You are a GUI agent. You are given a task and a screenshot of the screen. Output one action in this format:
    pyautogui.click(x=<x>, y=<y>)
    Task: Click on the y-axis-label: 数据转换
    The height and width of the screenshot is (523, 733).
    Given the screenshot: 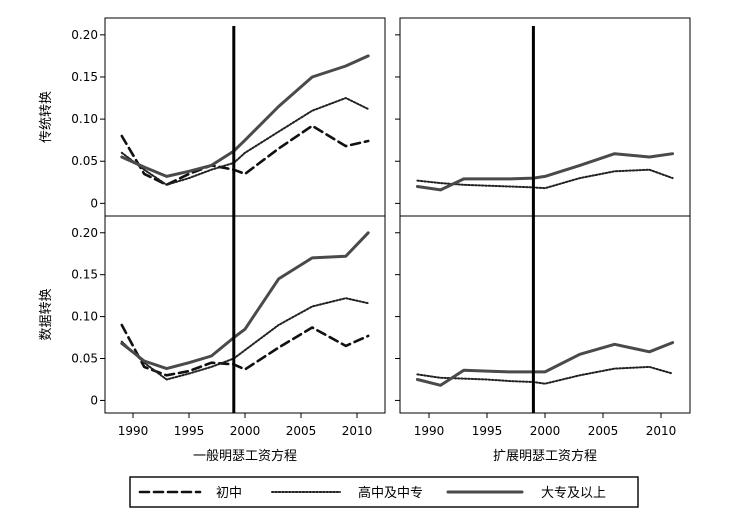 What is the action you would take?
    pyautogui.click(x=46, y=314)
    